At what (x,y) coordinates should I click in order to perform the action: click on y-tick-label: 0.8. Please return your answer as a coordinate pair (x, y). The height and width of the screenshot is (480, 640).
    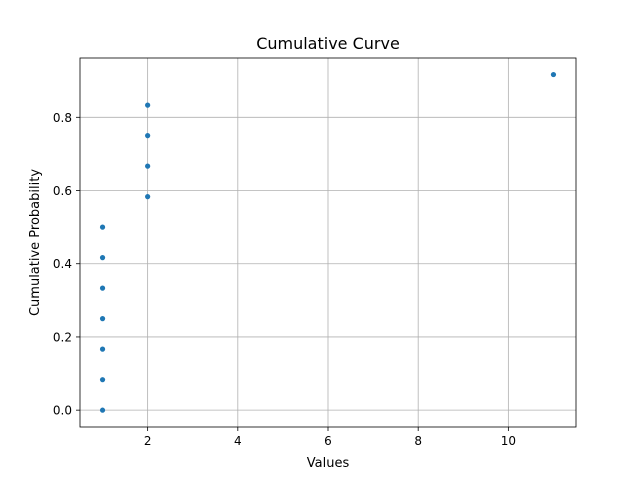
    Looking at the image, I should click on (62, 118).